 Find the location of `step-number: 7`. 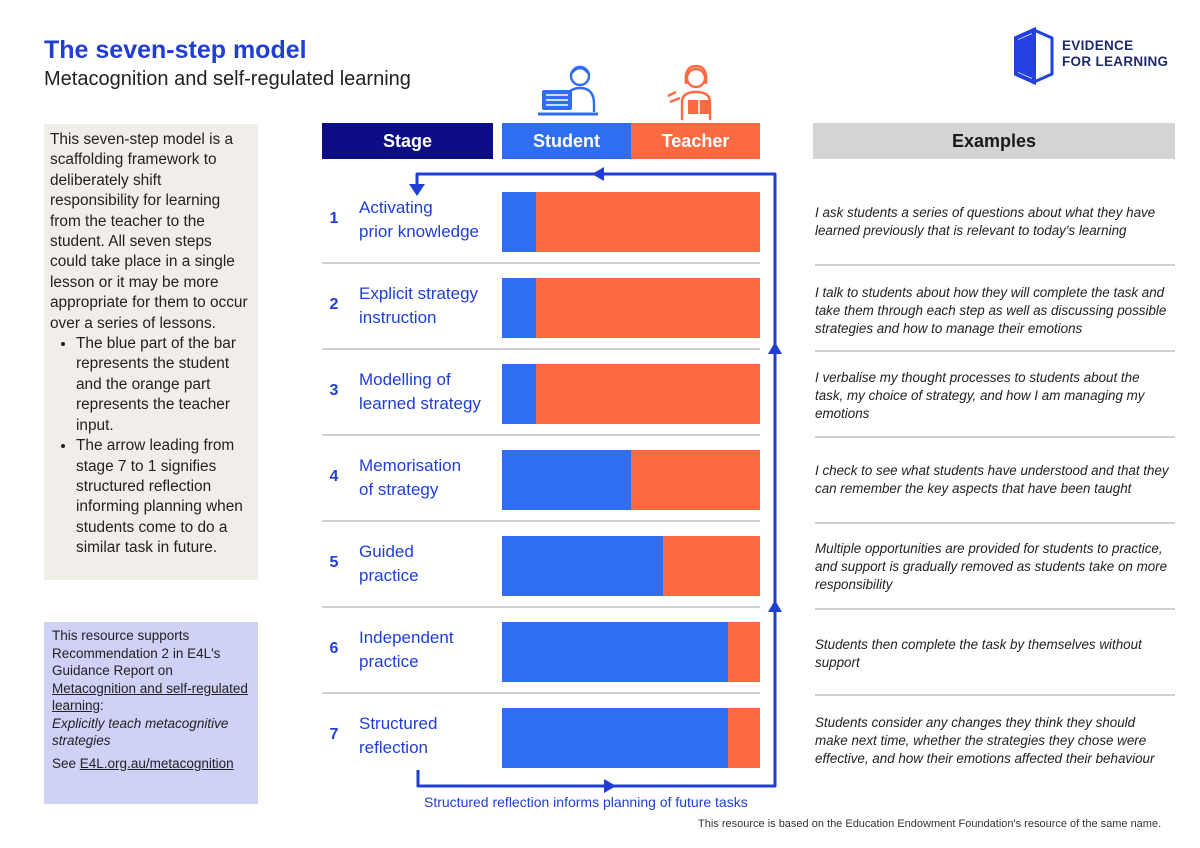

step-number: 7 is located at coordinates (334, 734).